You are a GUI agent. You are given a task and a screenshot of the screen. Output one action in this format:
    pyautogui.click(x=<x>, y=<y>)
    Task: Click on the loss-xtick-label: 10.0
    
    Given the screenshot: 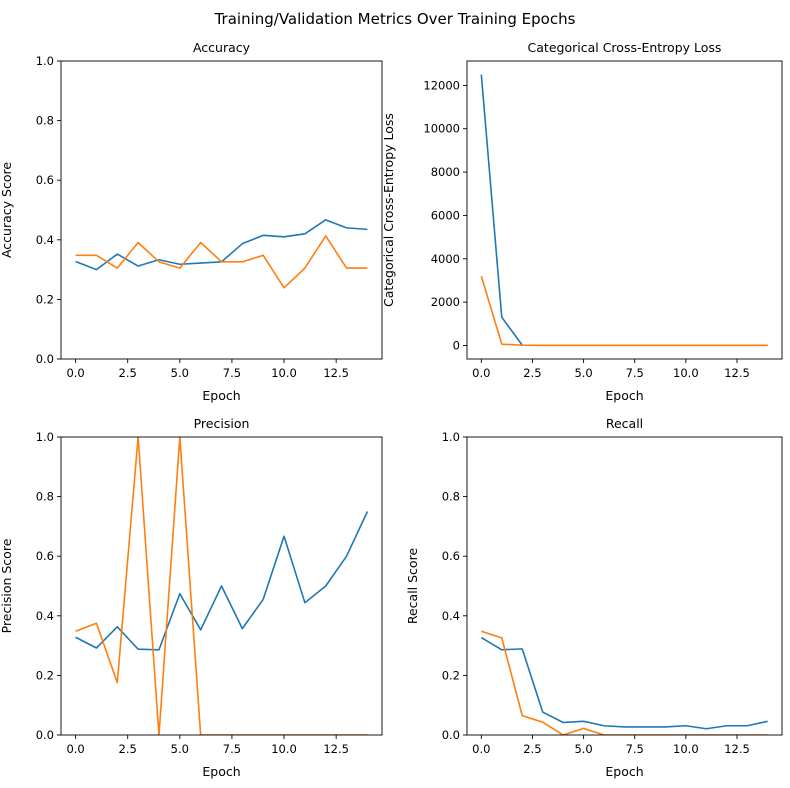 What is the action you would take?
    pyautogui.click(x=686, y=373)
    